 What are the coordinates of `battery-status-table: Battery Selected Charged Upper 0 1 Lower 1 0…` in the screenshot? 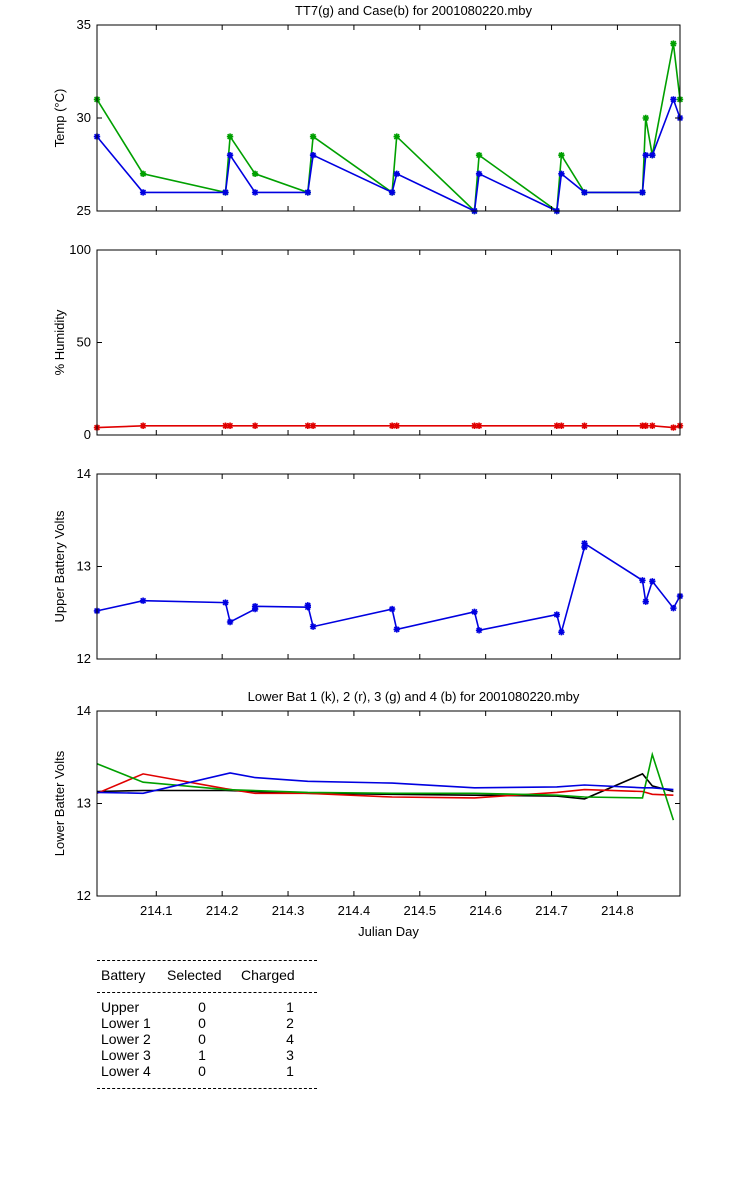 It's located at (207, 1024).